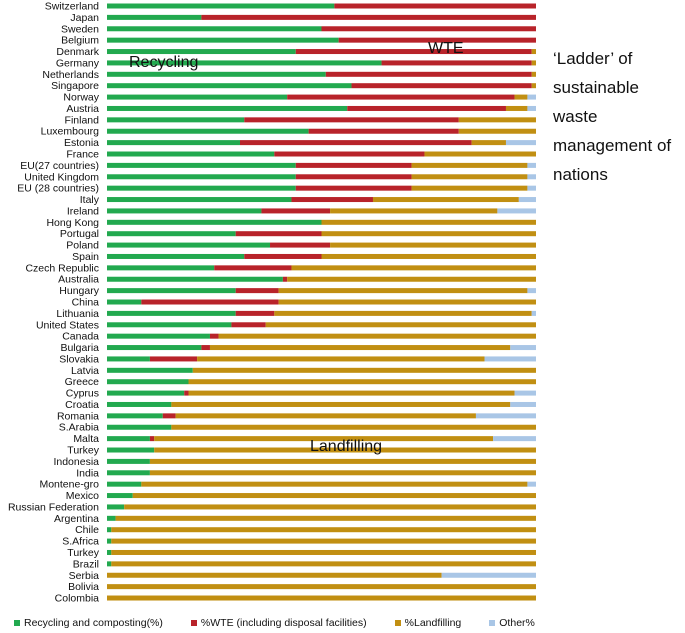  I want to click on category-label-norway-8: Norway, so click(81, 98).